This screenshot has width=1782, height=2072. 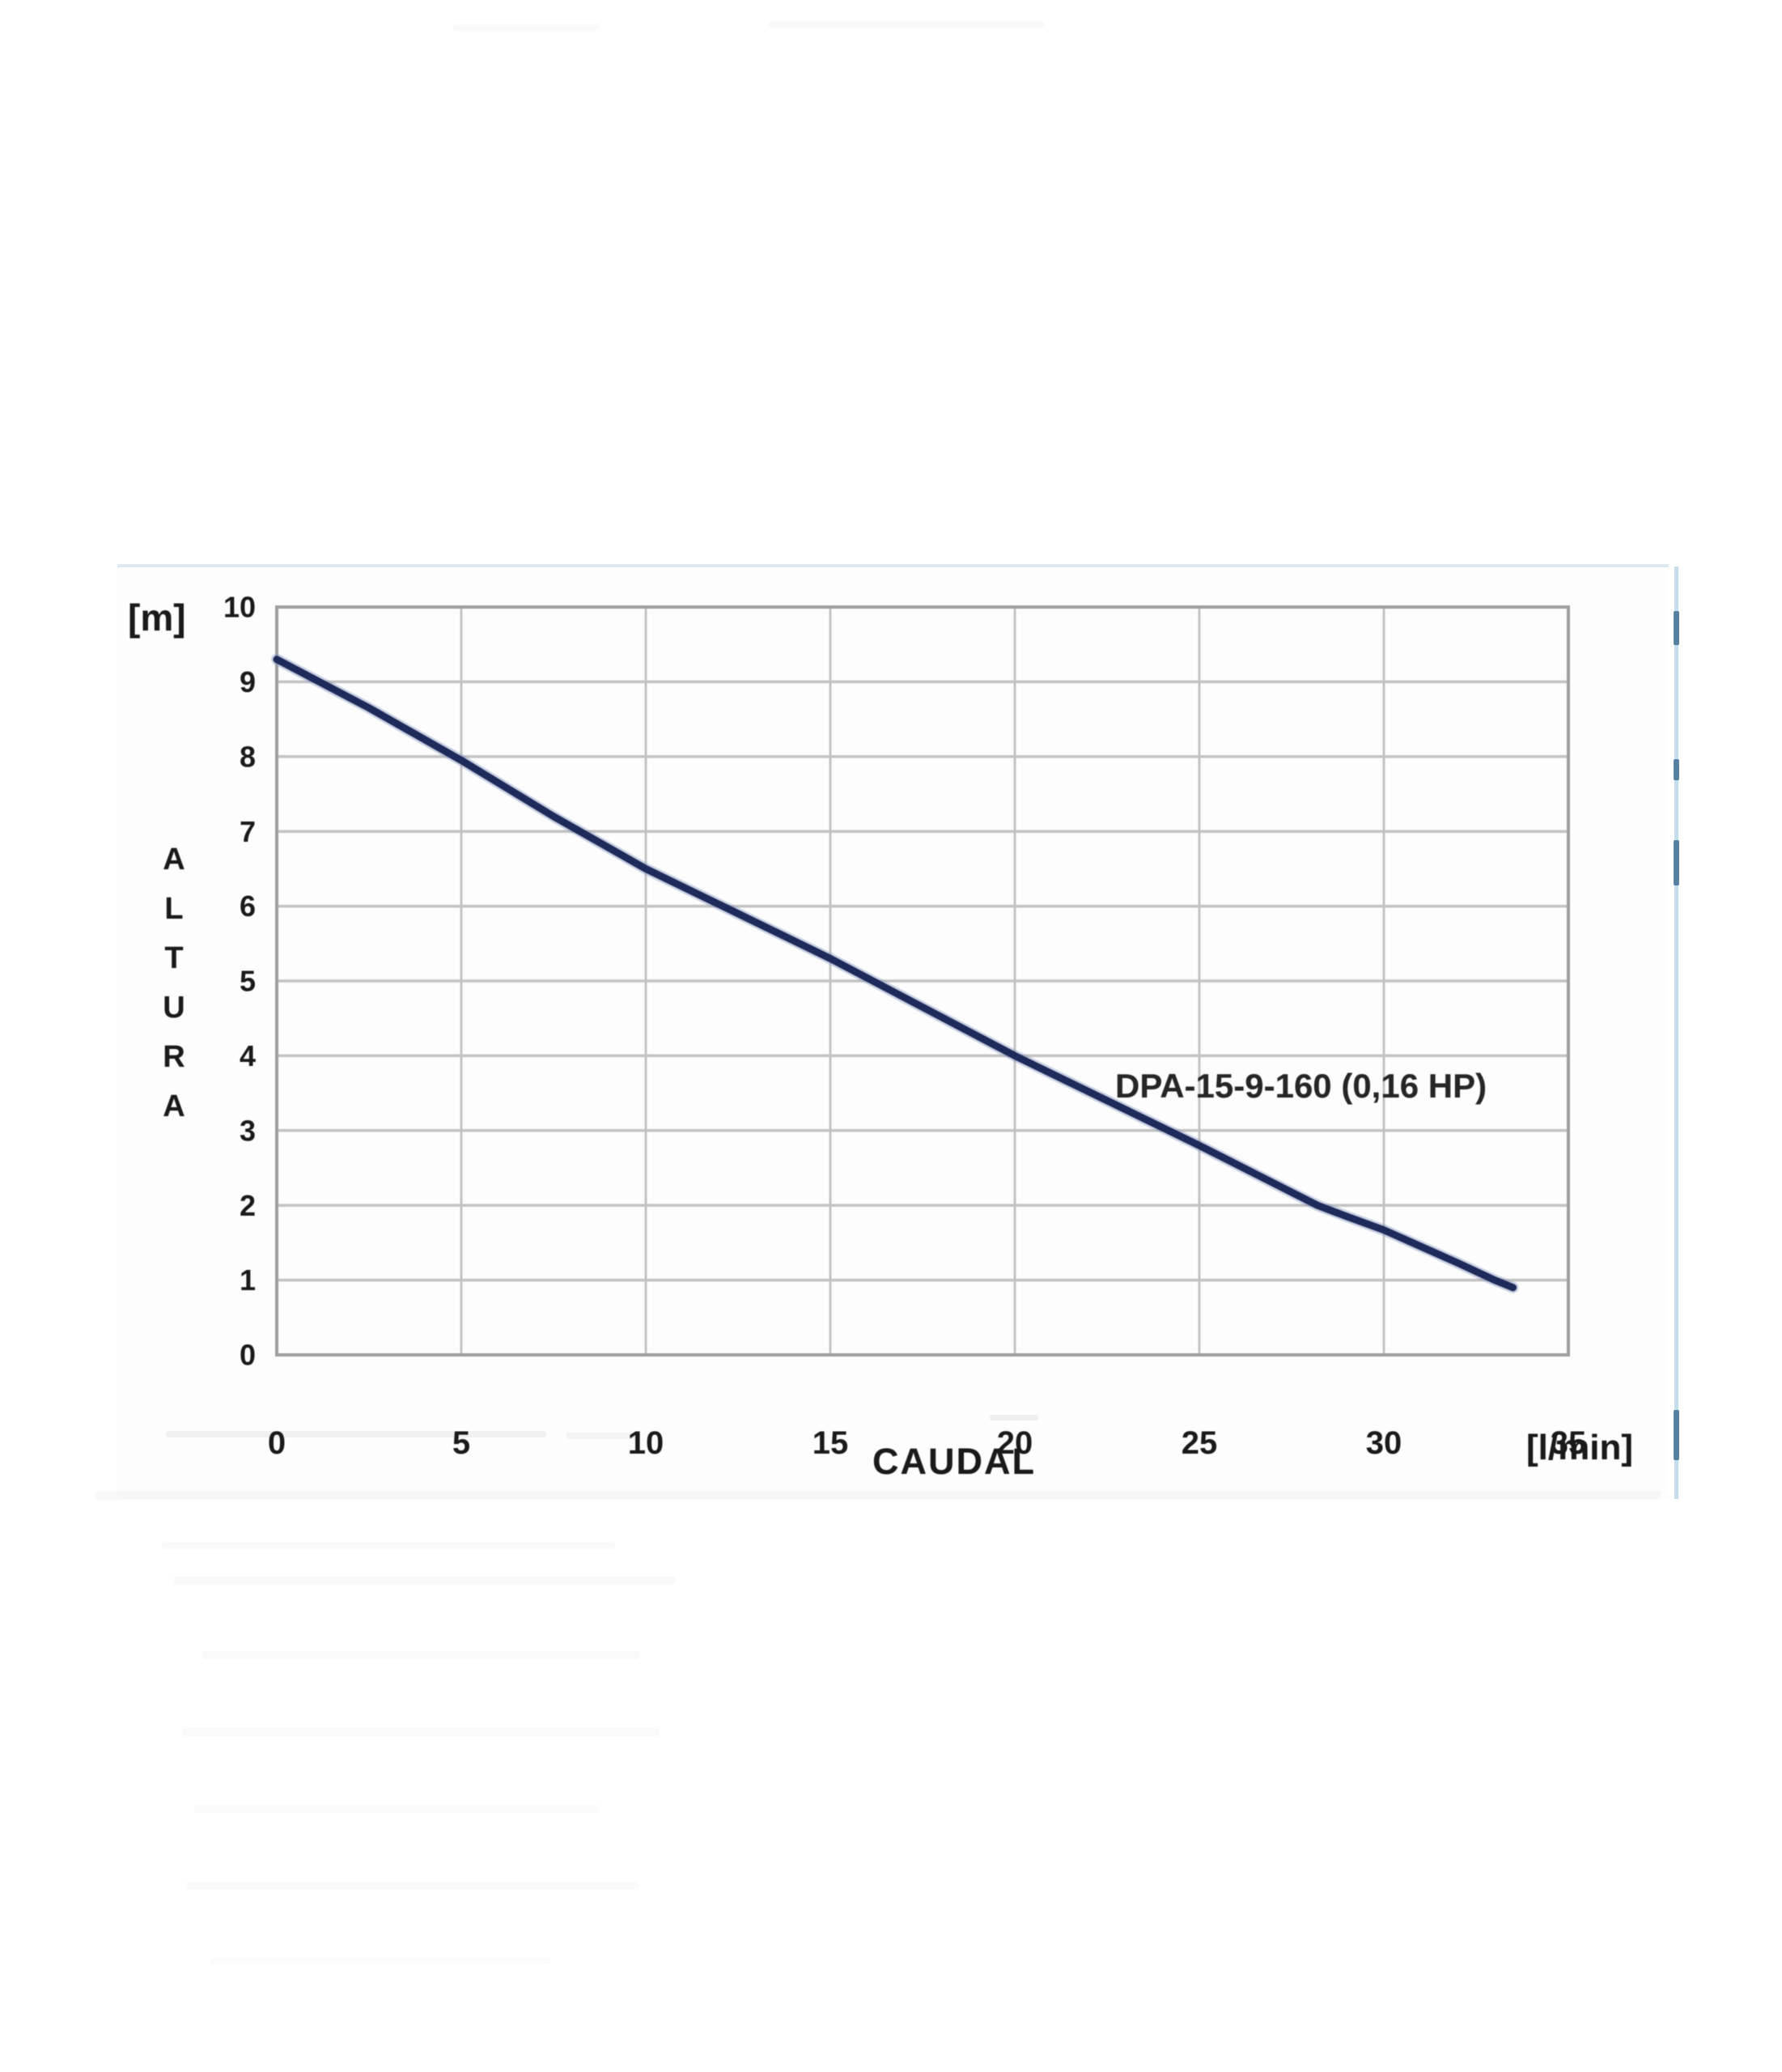 What do you see at coordinates (954, 1461) in the screenshot?
I see `x-axis-title: CAUDAL` at bounding box center [954, 1461].